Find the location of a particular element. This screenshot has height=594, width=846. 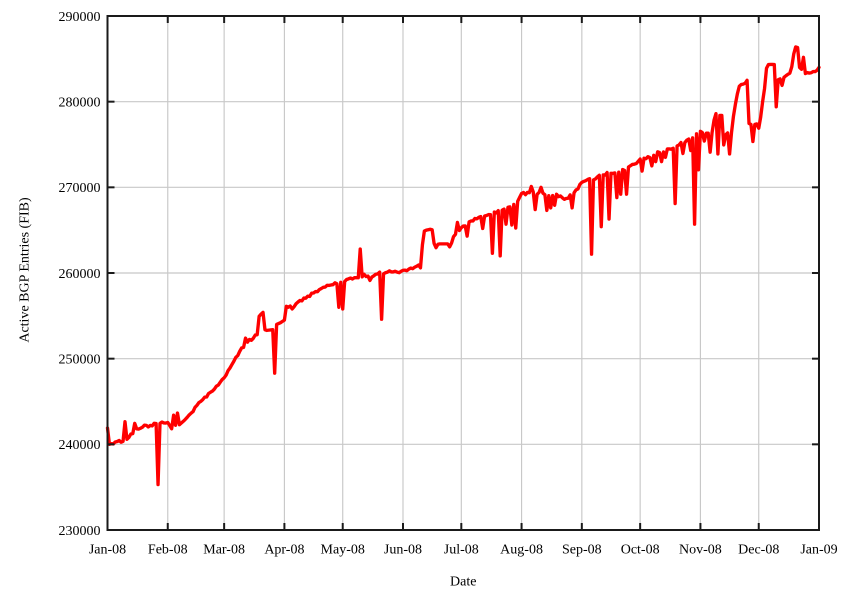

svg-text: Feb-08 is located at coordinates (168, 550).